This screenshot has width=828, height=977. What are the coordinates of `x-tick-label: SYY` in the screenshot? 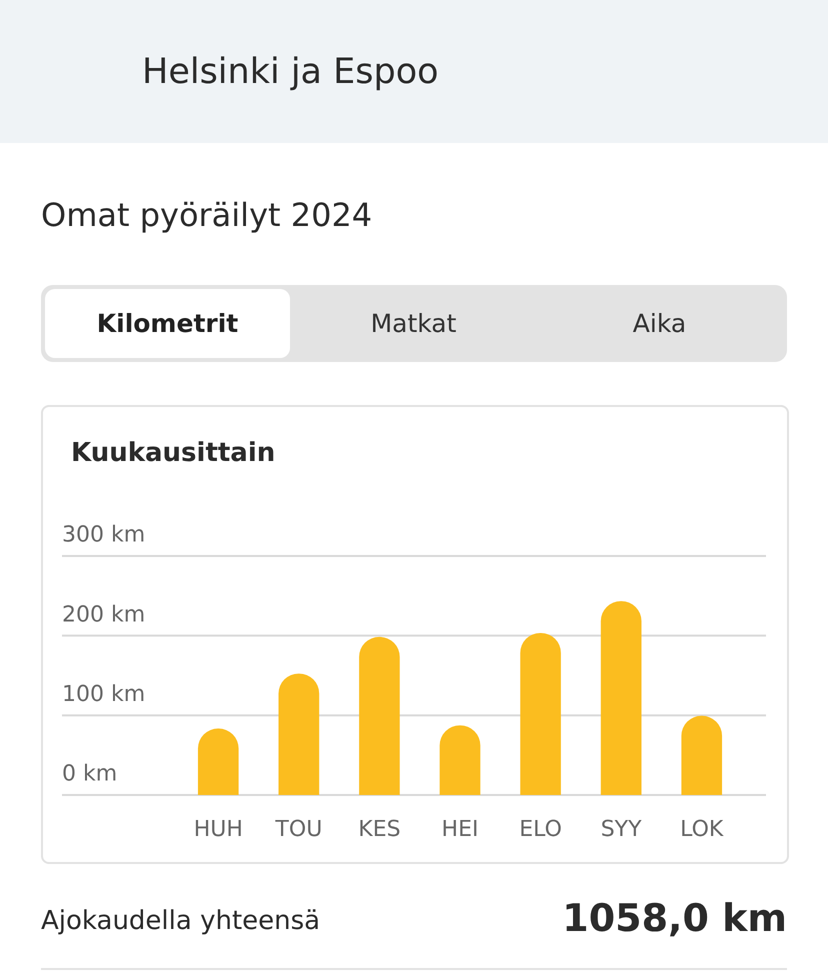 It's located at (621, 829).